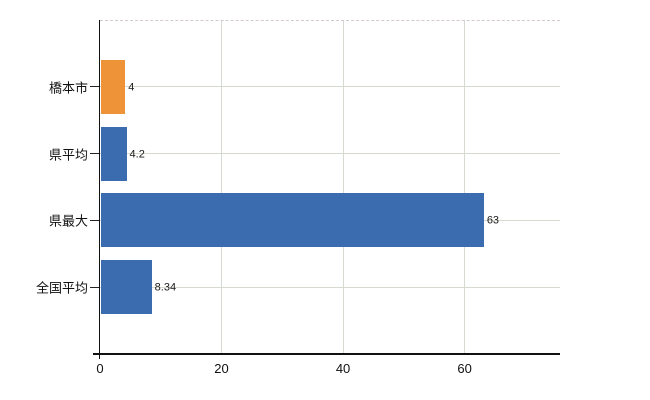  I want to click on bar-value-label: 4, so click(131, 87).